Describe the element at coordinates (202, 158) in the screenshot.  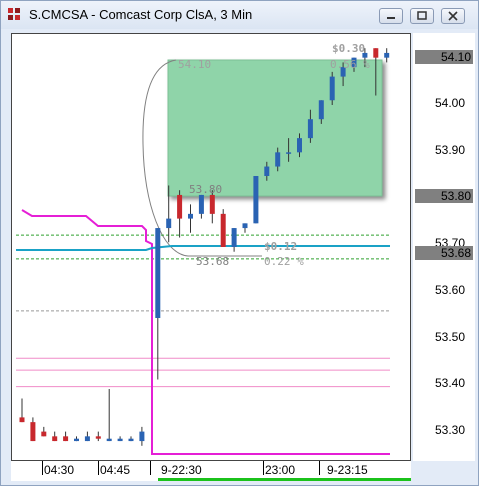
I see `range-bracket-curve` at that location.